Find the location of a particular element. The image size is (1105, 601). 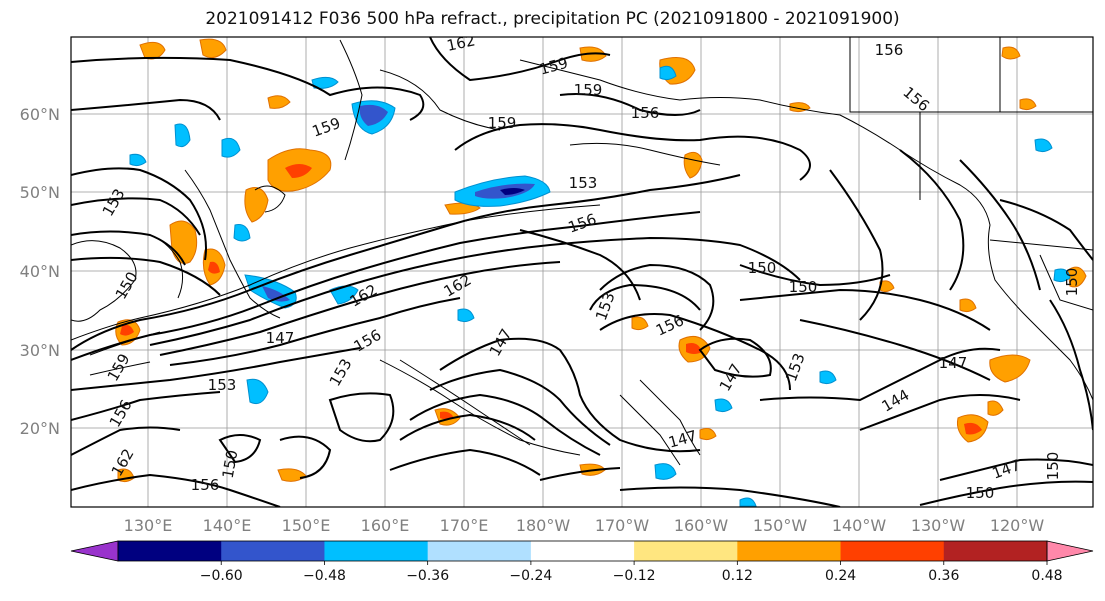

colorbar-extend-high is located at coordinates (1070, 551).